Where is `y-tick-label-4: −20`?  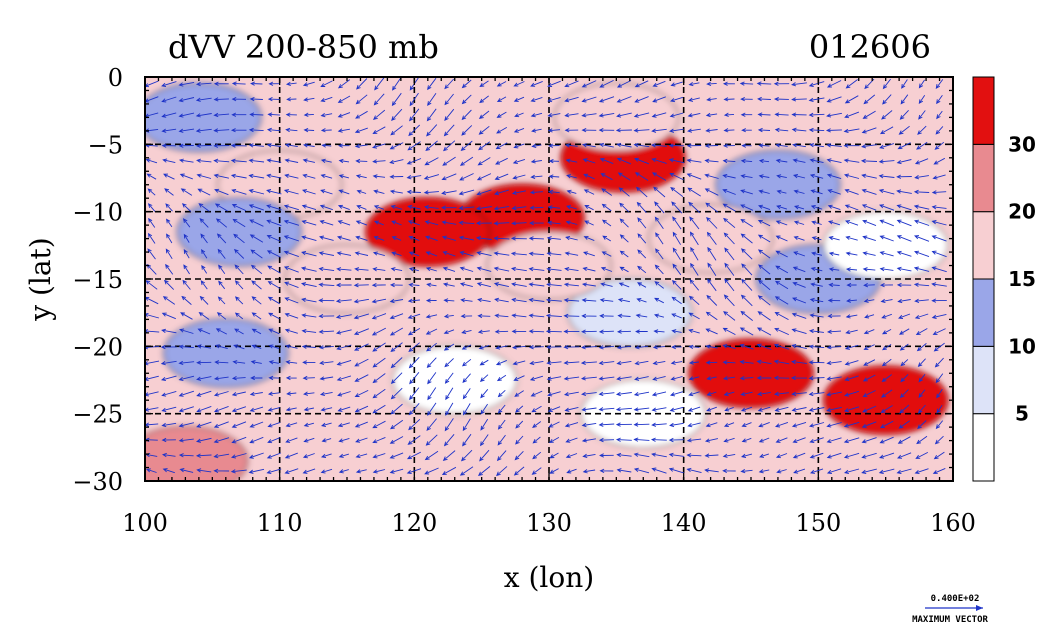
y-tick-label-4: −20 is located at coordinates (97, 347).